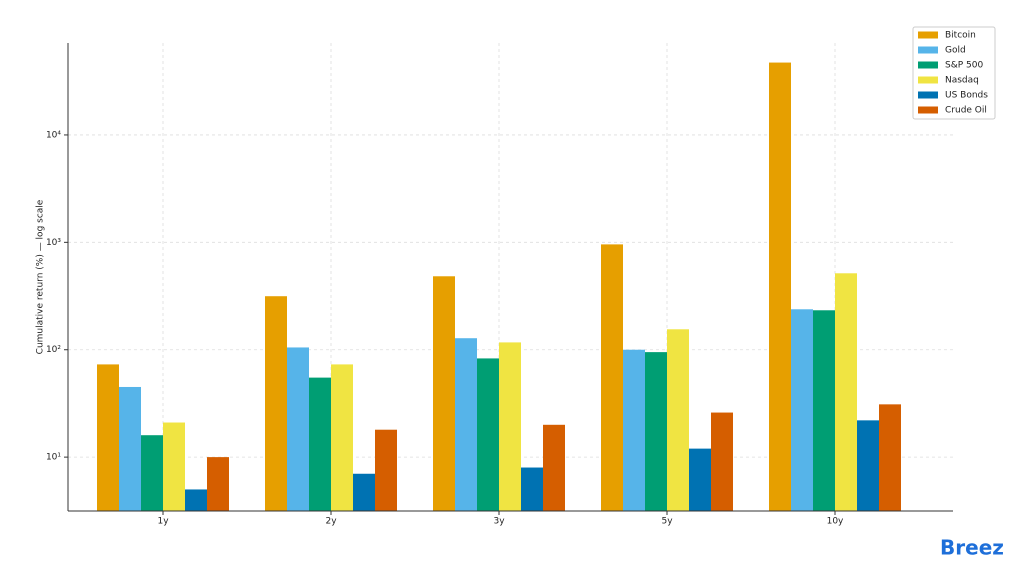 The image size is (1024, 576). I want to click on x-tick-label: 10y, so click(835, 522).